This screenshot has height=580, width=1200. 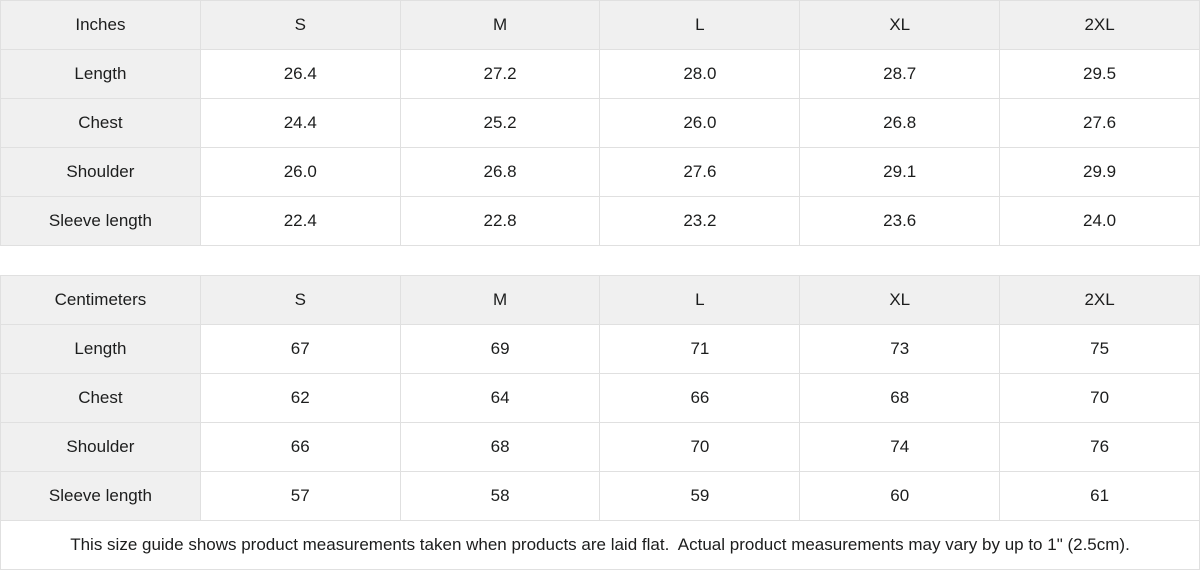 I want to click on value-cell: 71, so click(x=700, y=349).